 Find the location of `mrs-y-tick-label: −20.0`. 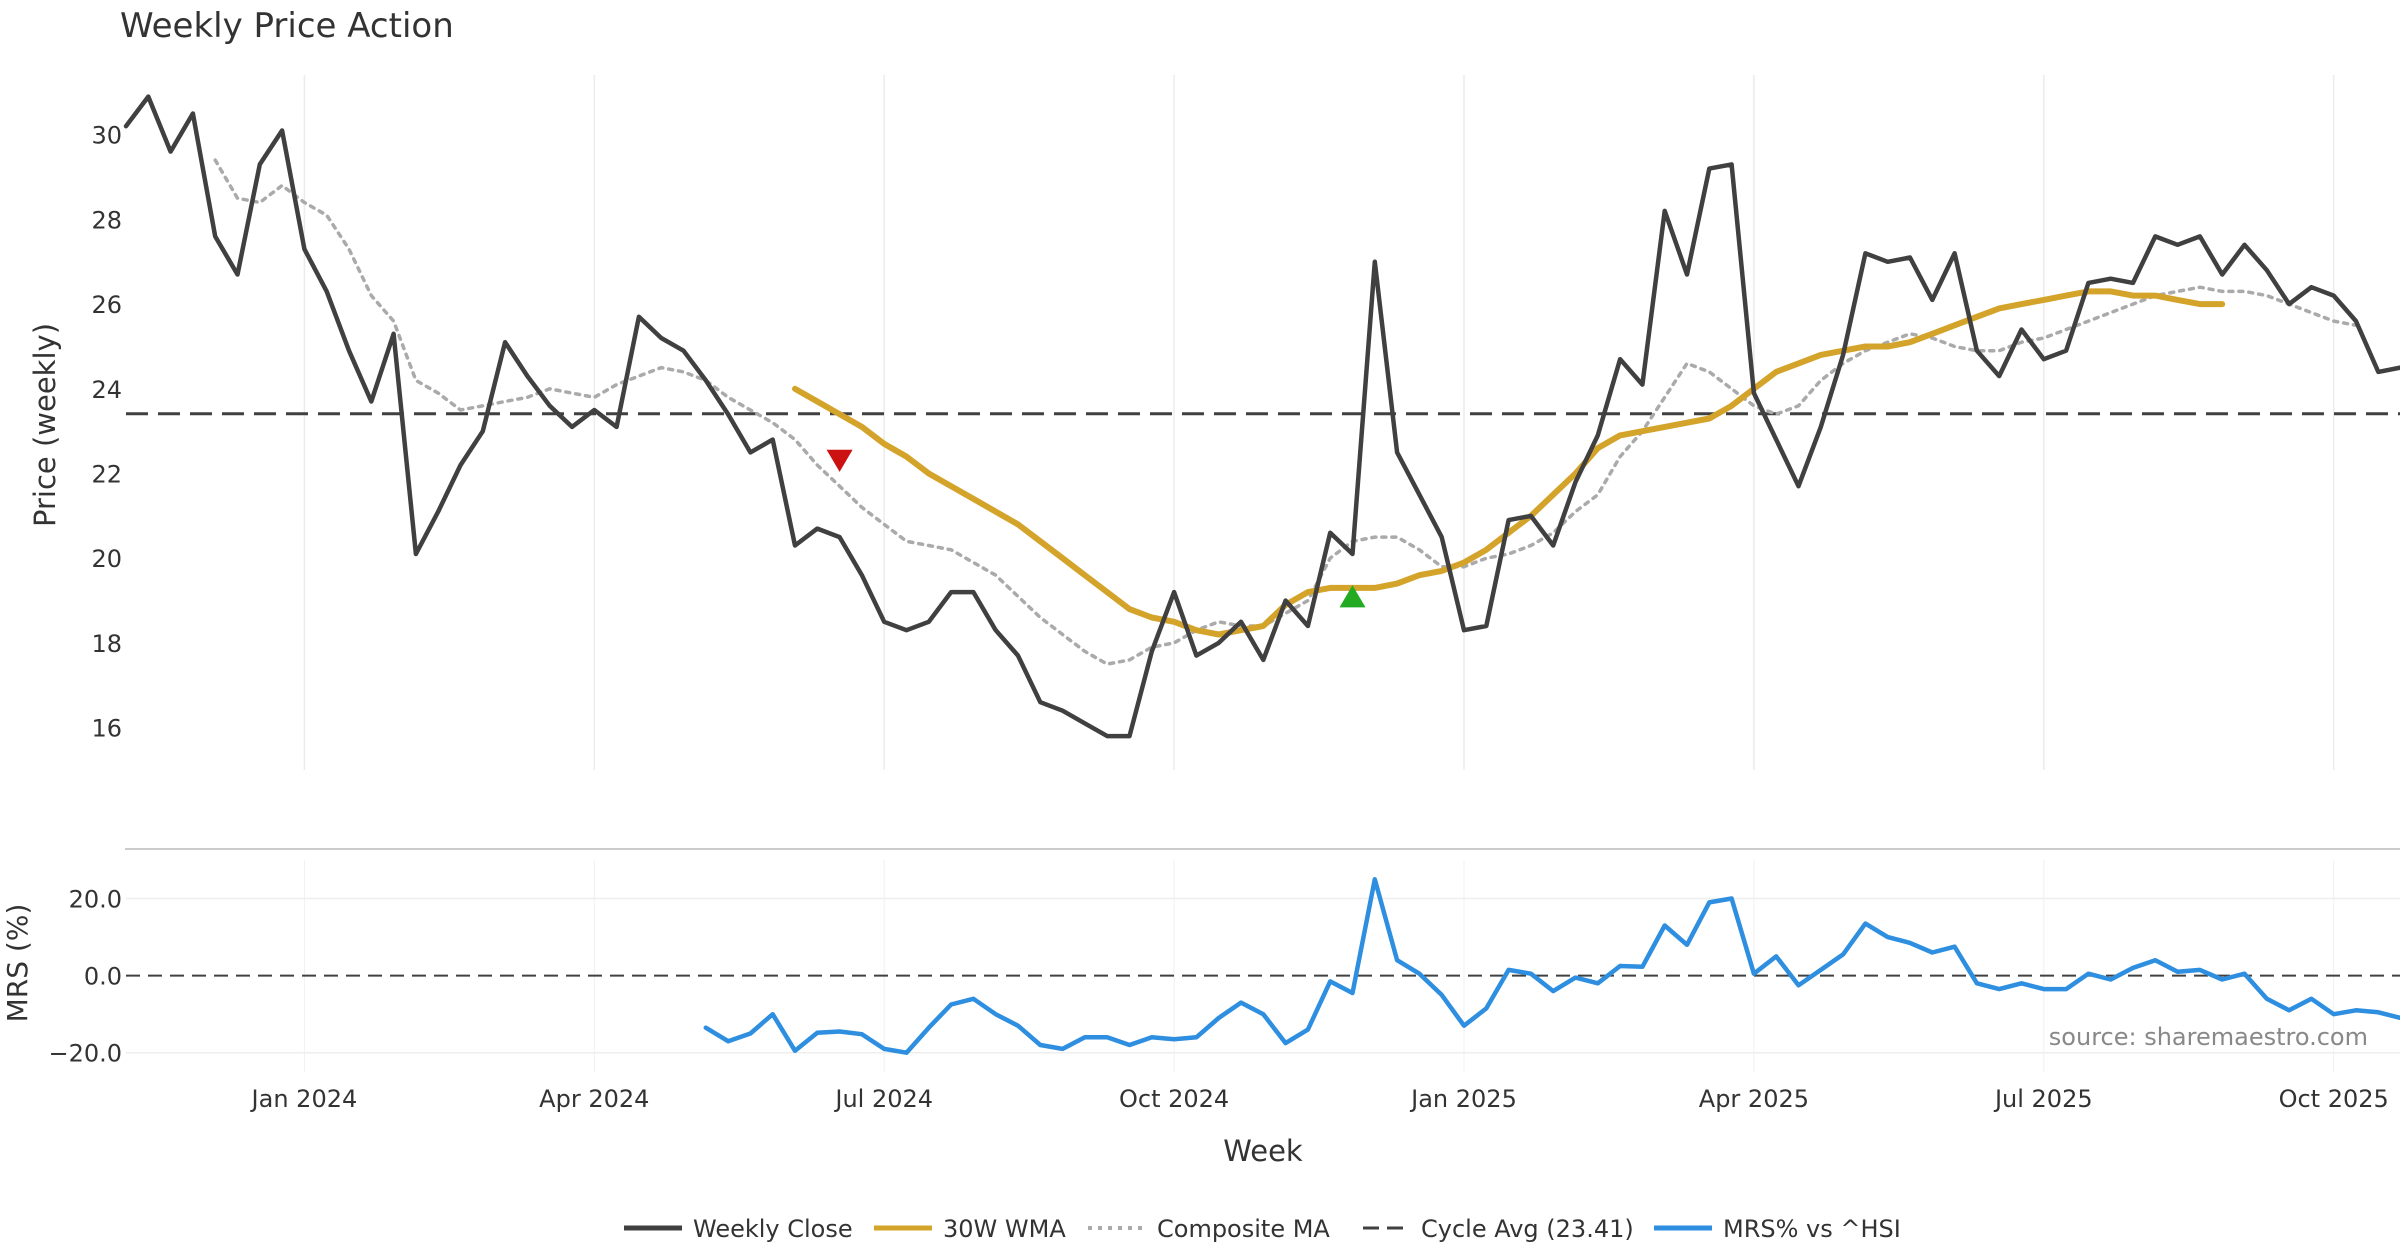

mrs-y-tick-label: −20.0 is located at coordinates (85, 1054).